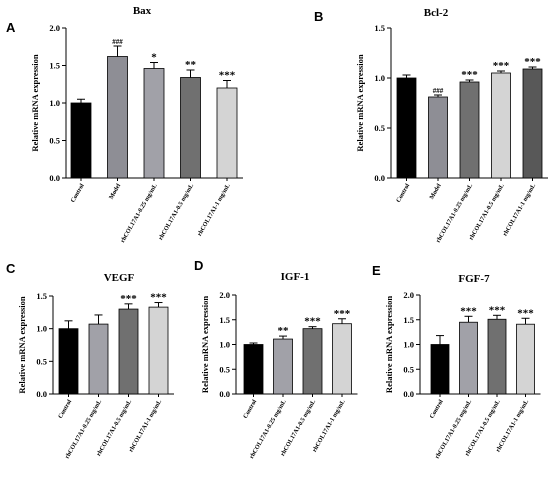 This screenshot has height=487, width=550. What do you see at coordinates (11, 268) in the screenshot?
I see `panel-letter: C` at bounding box center [11, 268].